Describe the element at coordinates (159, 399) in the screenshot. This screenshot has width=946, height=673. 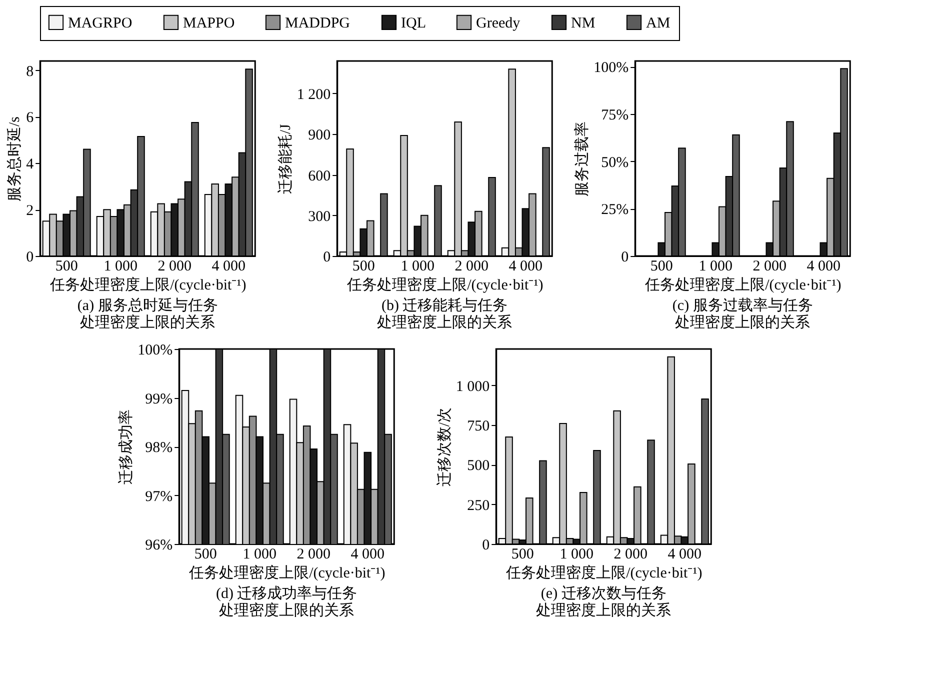
I see `y-tick-label: 99%` at that location.